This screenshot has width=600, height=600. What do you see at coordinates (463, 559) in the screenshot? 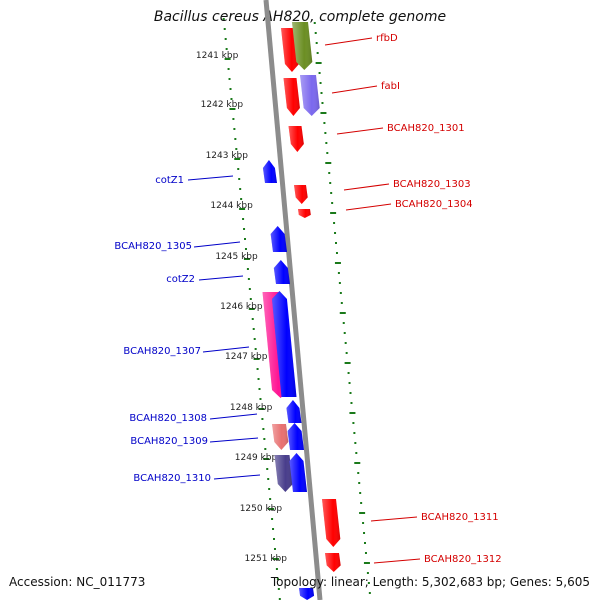
I see `gene-label-BCAH820_1312: BCAH820_1312` at bounding box center [463, 559].